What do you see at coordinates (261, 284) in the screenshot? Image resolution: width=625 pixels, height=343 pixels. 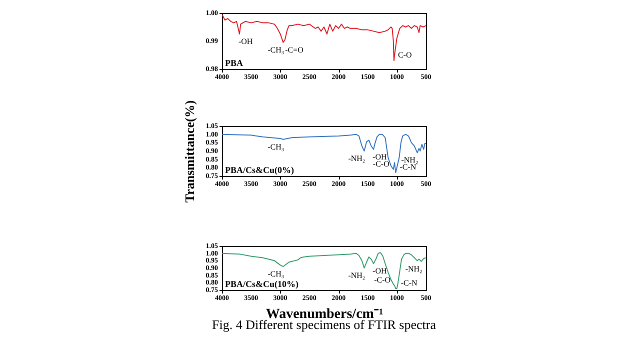 I see `text: PBA/Cs&Cu(10%)` at bounding box center [261, 284].